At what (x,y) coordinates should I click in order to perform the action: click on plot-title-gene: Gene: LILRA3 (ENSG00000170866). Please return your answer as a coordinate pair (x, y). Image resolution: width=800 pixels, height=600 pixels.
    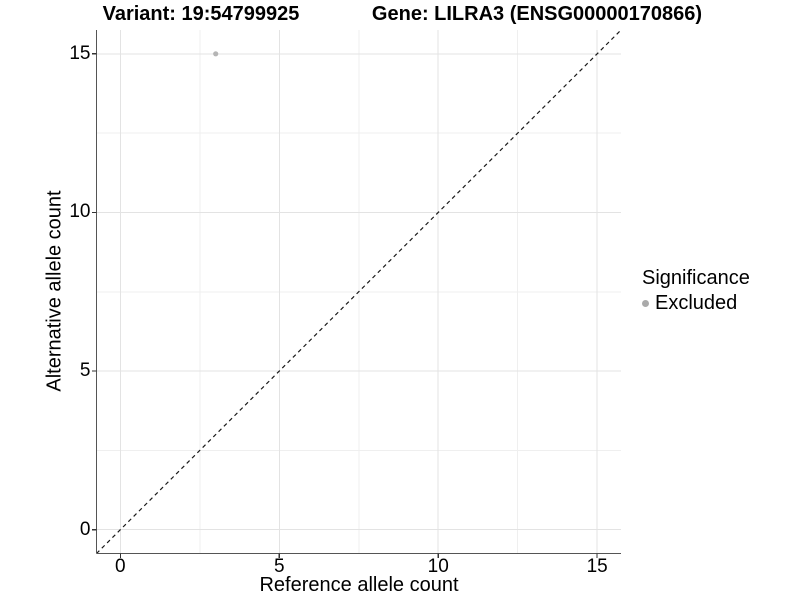
    Looking at the image, I should click on (537, 14).